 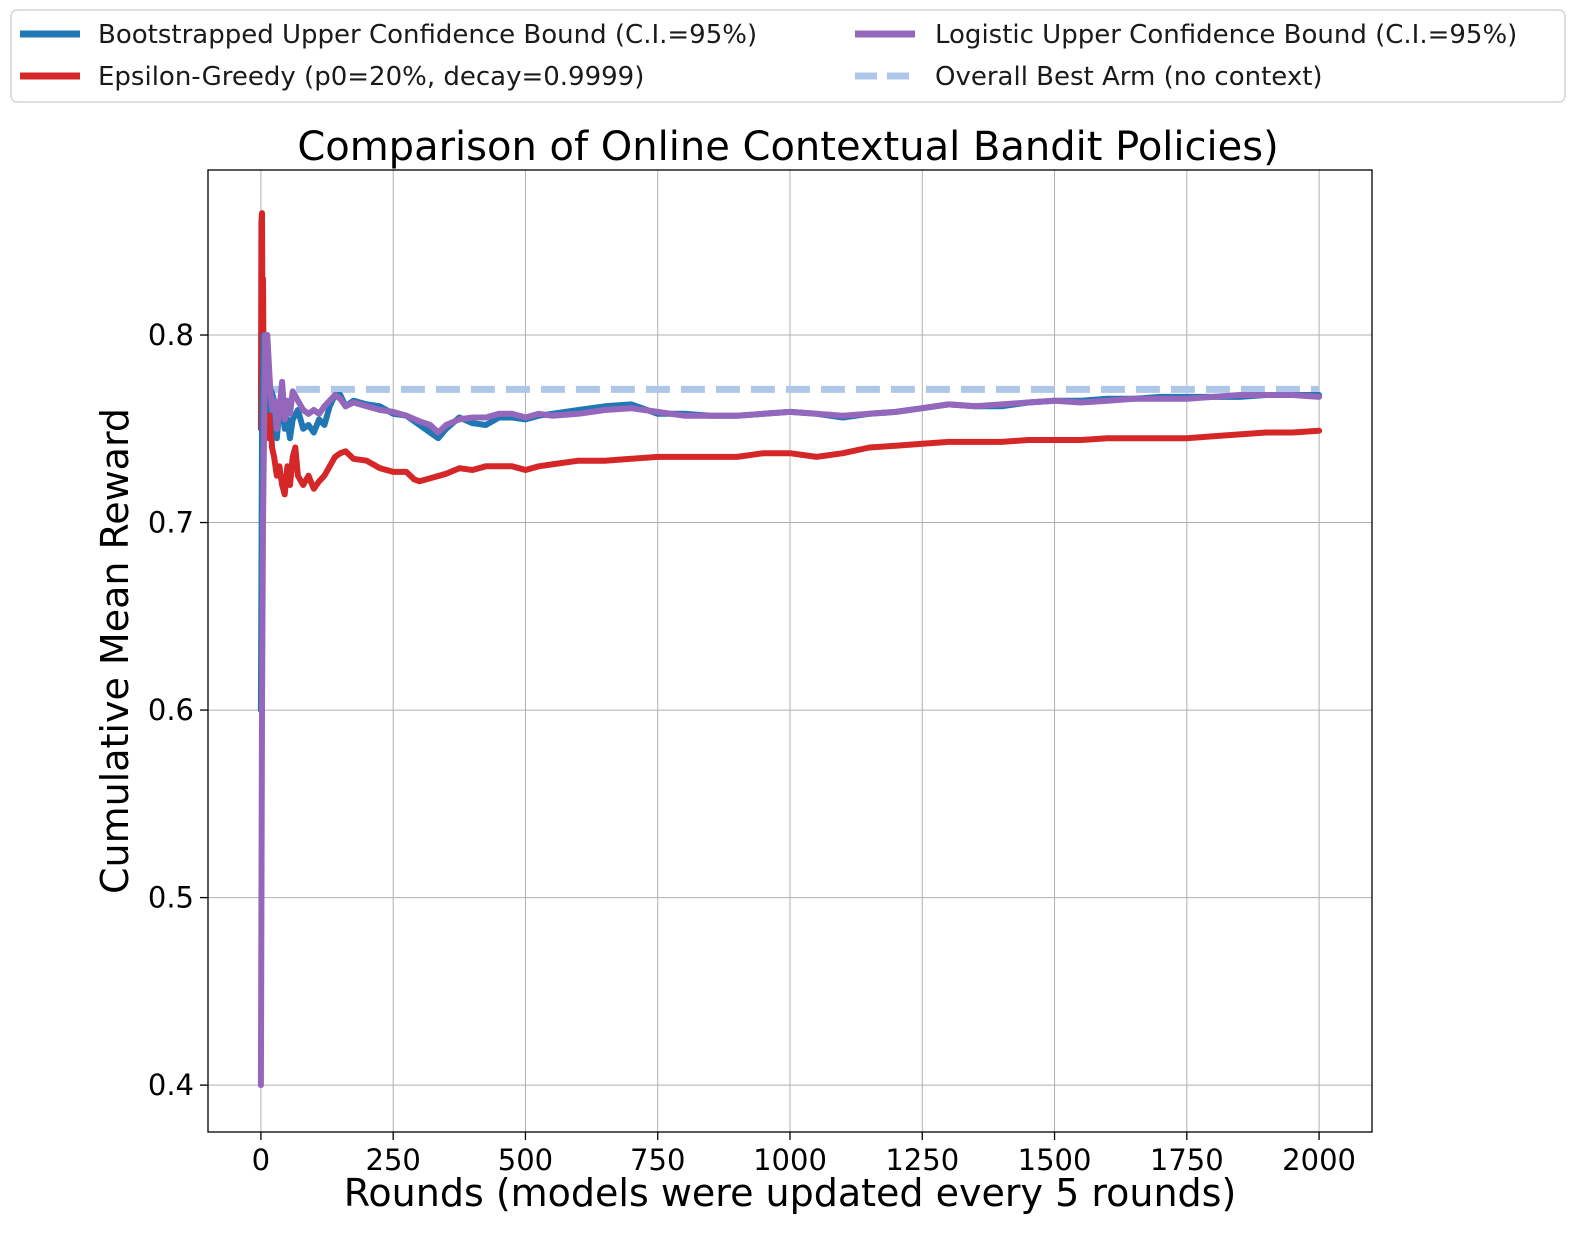 What do you see at coordinates (261, 1160) in the screenshot?
I see `x-tick-label: 0` at bounding box center [261, 1160].